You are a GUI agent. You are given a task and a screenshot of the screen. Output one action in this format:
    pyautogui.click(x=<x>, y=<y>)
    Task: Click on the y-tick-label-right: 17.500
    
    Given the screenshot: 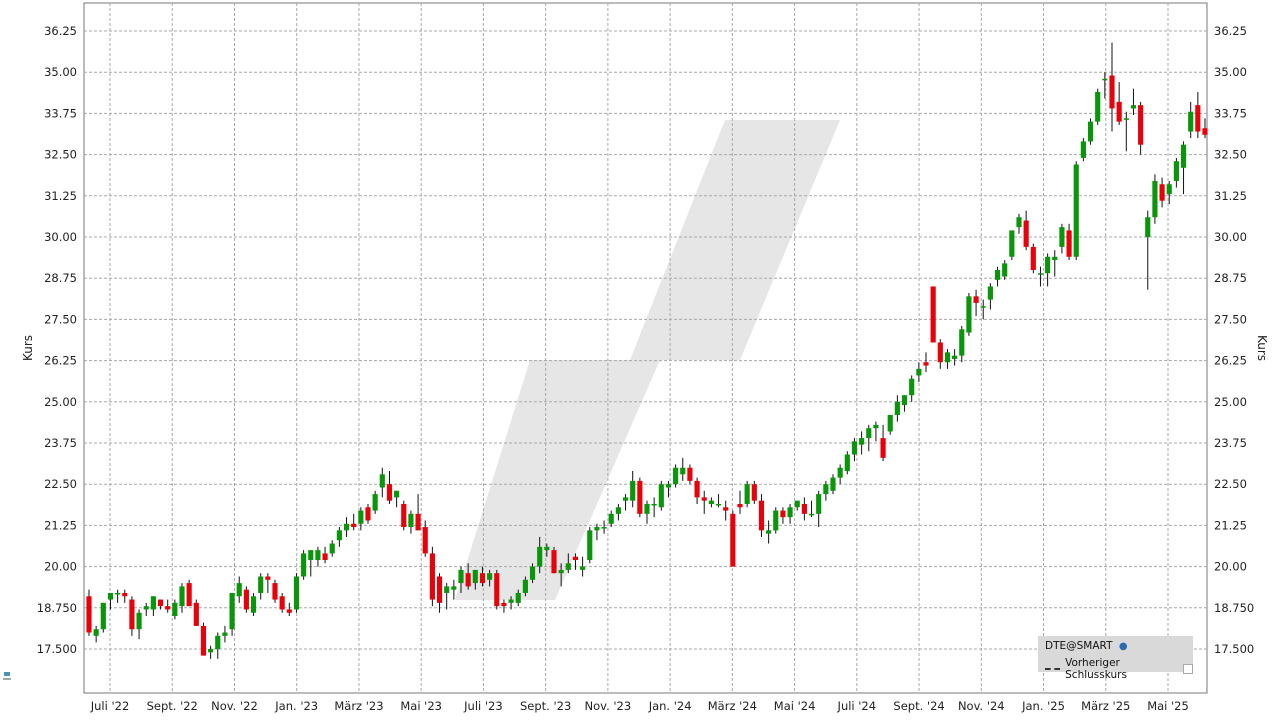 What is the action you would take?
    pyautogui.click(x=1234, y=649)
    